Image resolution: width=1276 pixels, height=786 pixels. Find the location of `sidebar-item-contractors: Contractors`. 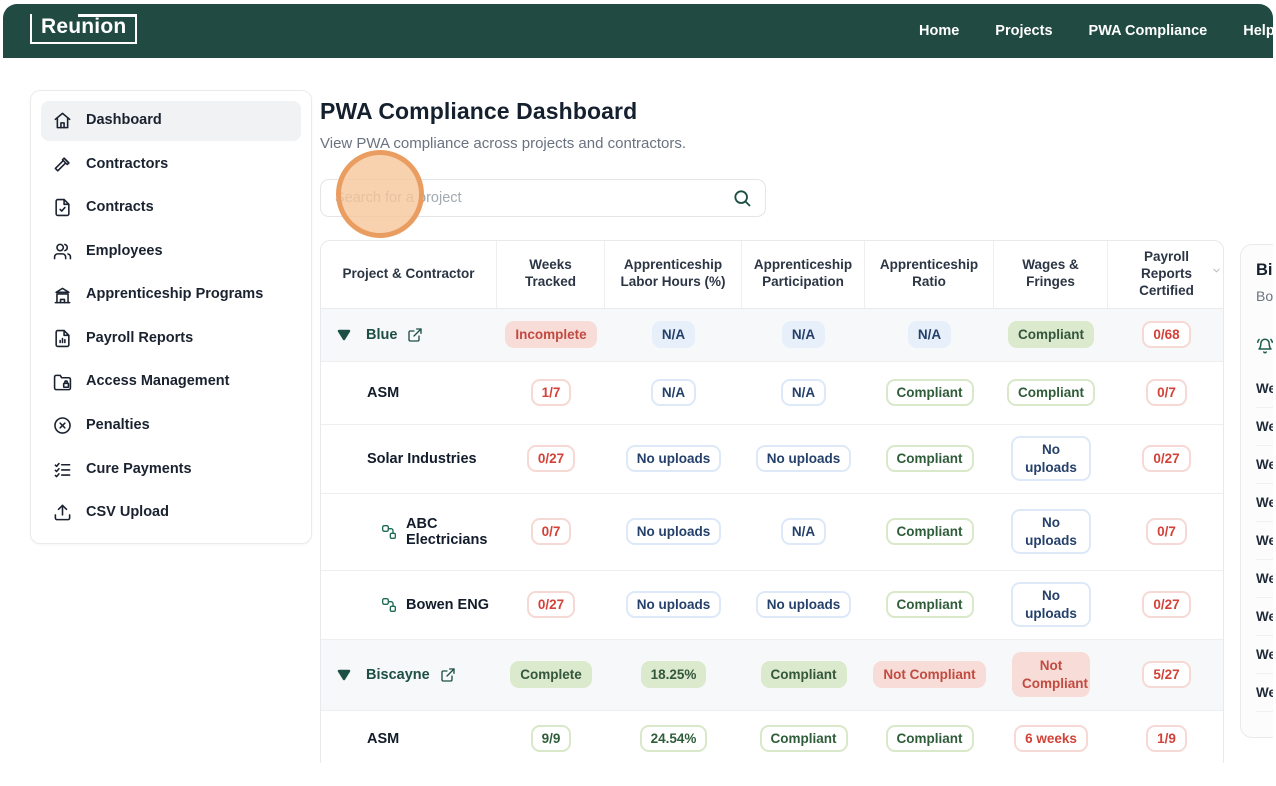

sidebar-item-contractors: Contractors is located at coordinates (171, 165).